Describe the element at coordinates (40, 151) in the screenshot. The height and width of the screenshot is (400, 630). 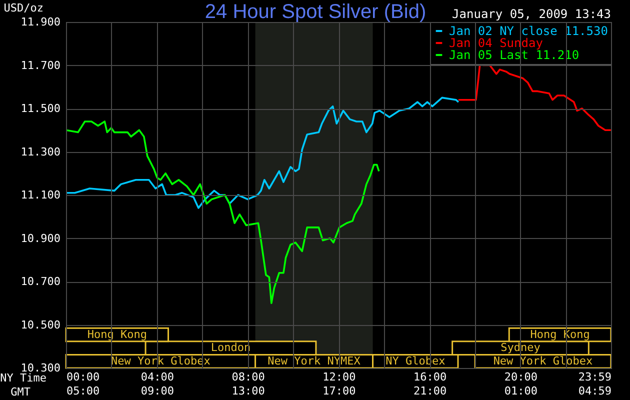
I see `y-tick-label: 11.300` at that location.